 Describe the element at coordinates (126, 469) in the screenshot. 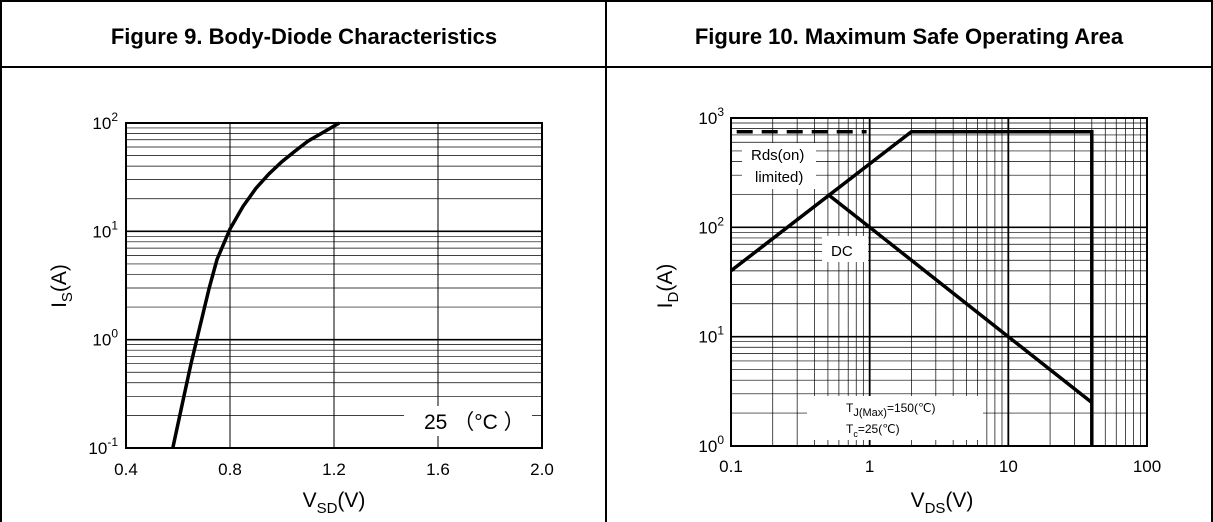

I see `figure9-x-tick-label: 0.4` at that location.